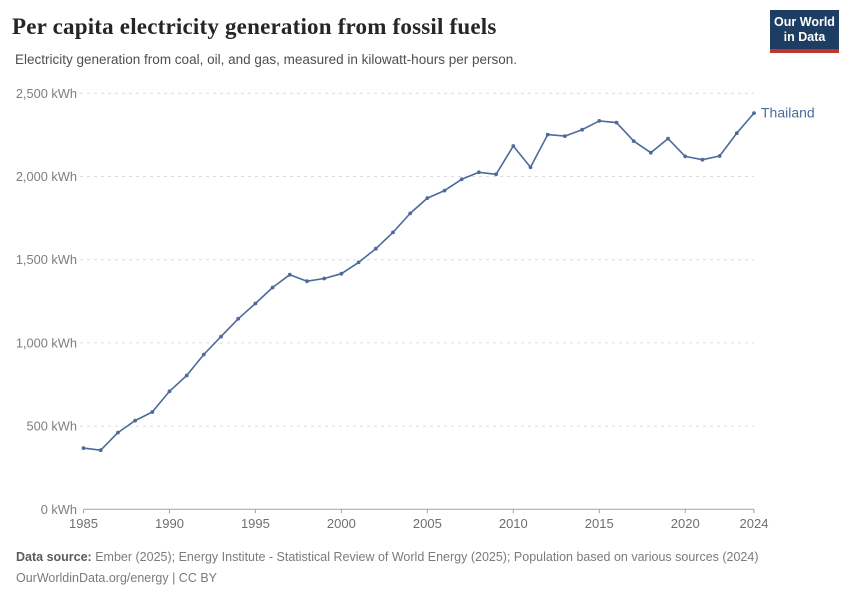 The image size is (850, 600). Describe the element at coordinates (685, 523) in the screenshot. I see `x-tick-label: 2020` at that location.